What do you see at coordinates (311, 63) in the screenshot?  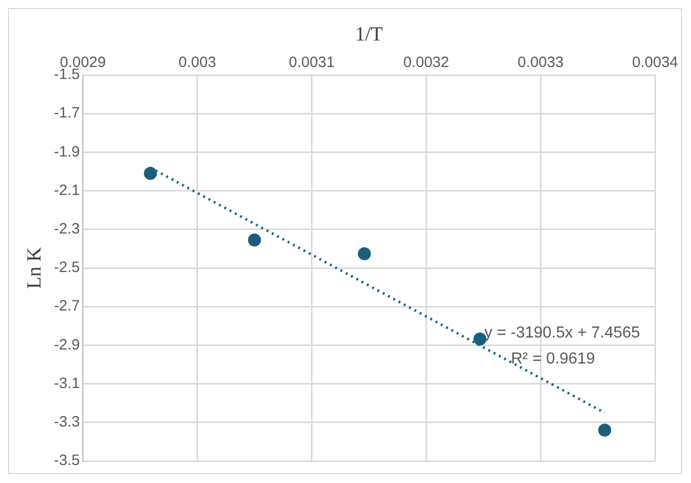 I see `x-tick-label: 0.0031` at bounding box center [311, 63].